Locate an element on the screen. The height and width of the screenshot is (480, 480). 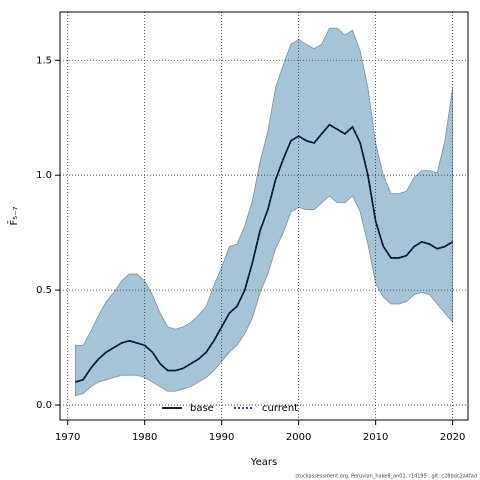
x-tick-label: 1990 is located at coordinates (221, 437).